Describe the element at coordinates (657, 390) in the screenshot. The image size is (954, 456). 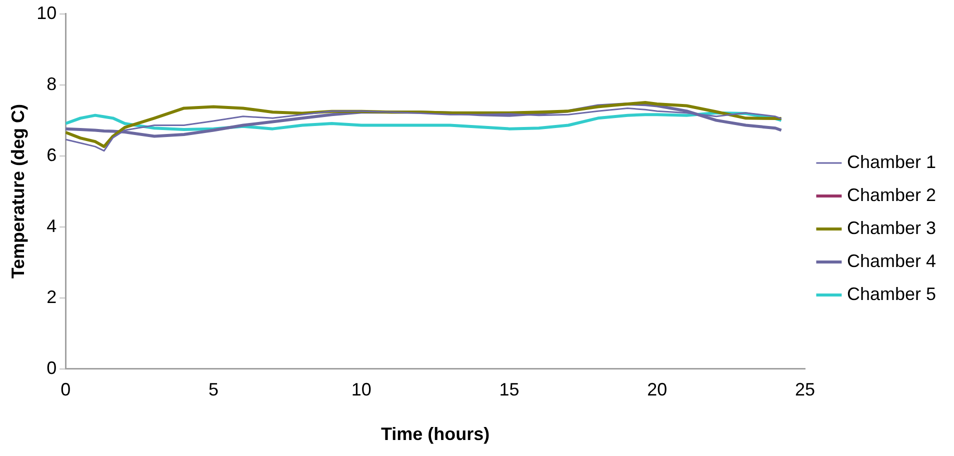
I see `x-tick-label: 20` at that location.